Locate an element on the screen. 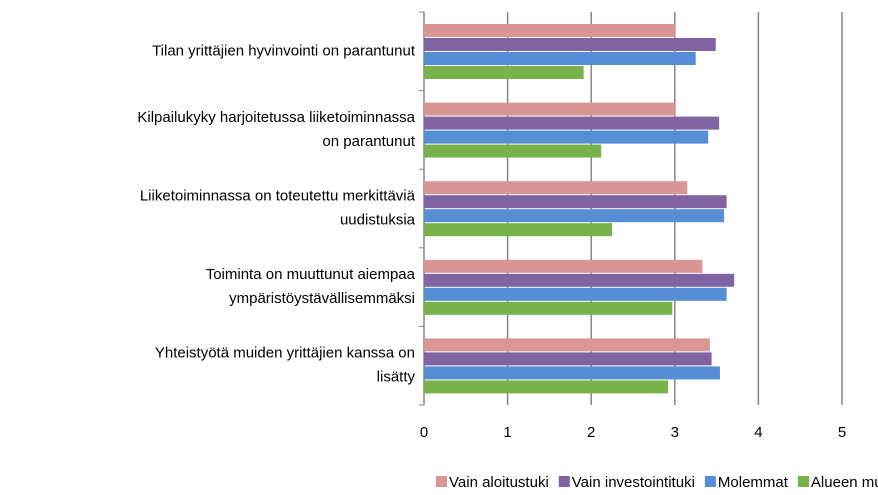 The height and width of the screenshot is (495, 878). legend-label: Alueen muut maatalousyrittäjät is located at coordinates (844, 482).